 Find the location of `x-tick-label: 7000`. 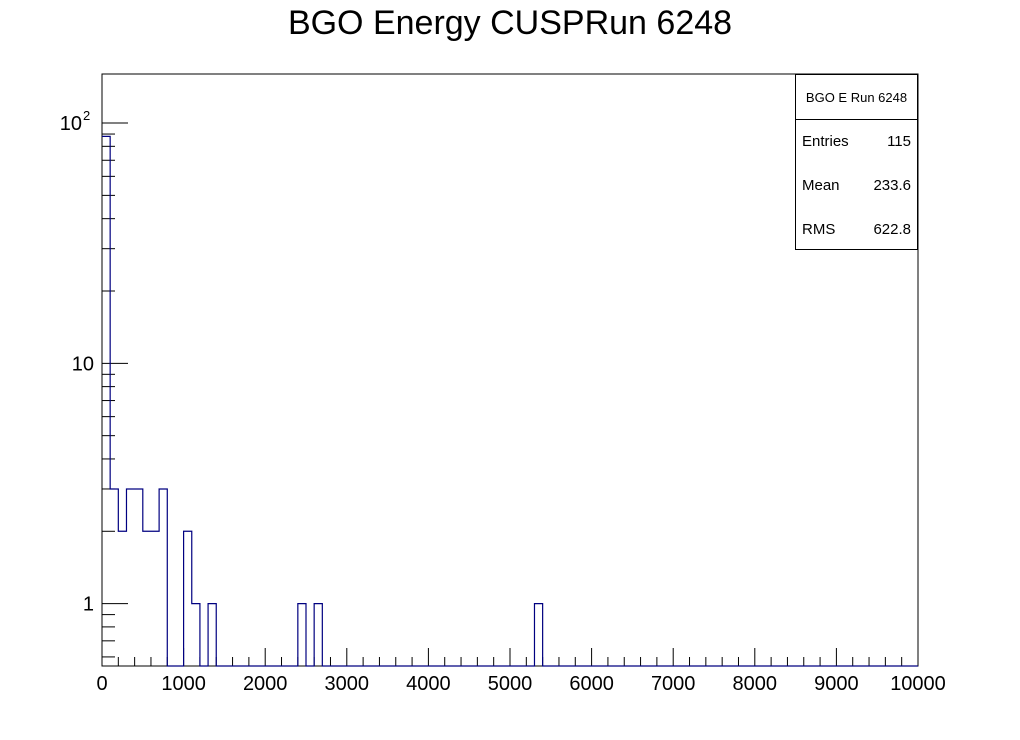

x-tick-label: 7000 is located at coordinates (673, 684).